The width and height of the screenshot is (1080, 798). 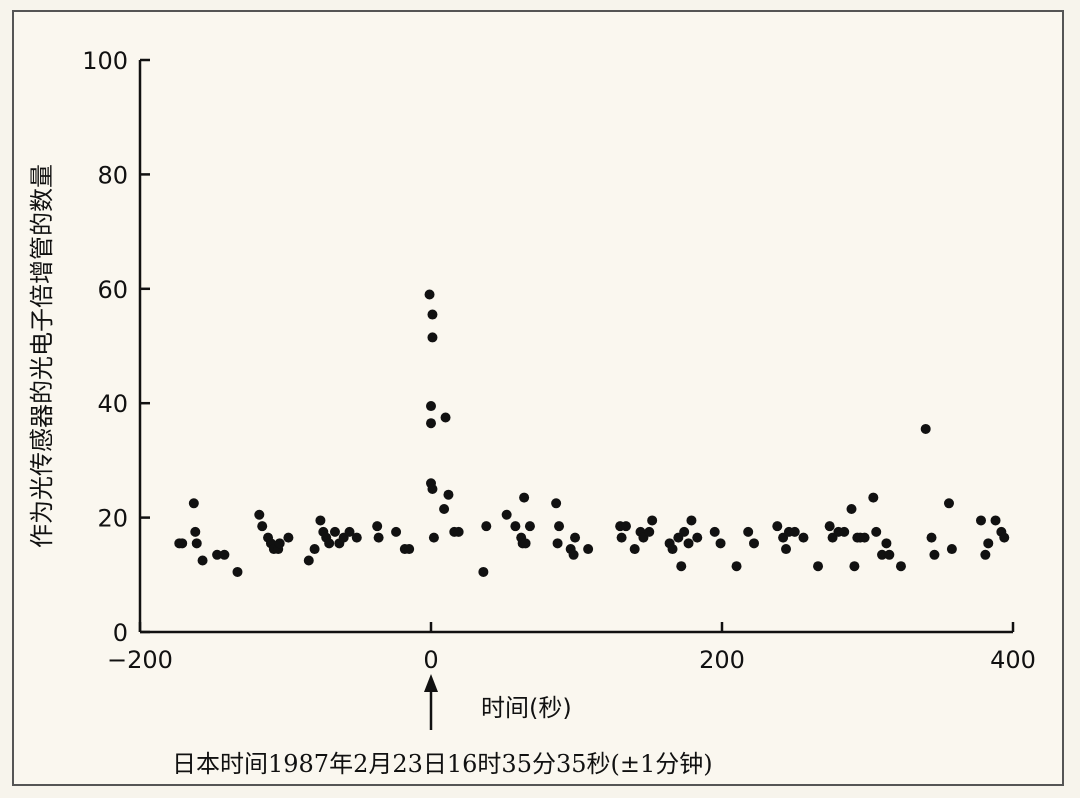 I want to click on event-timestamp-caption: 日本时间1987年2月23日16时35分35秒(±1分钟), so click(x=442, y=764).